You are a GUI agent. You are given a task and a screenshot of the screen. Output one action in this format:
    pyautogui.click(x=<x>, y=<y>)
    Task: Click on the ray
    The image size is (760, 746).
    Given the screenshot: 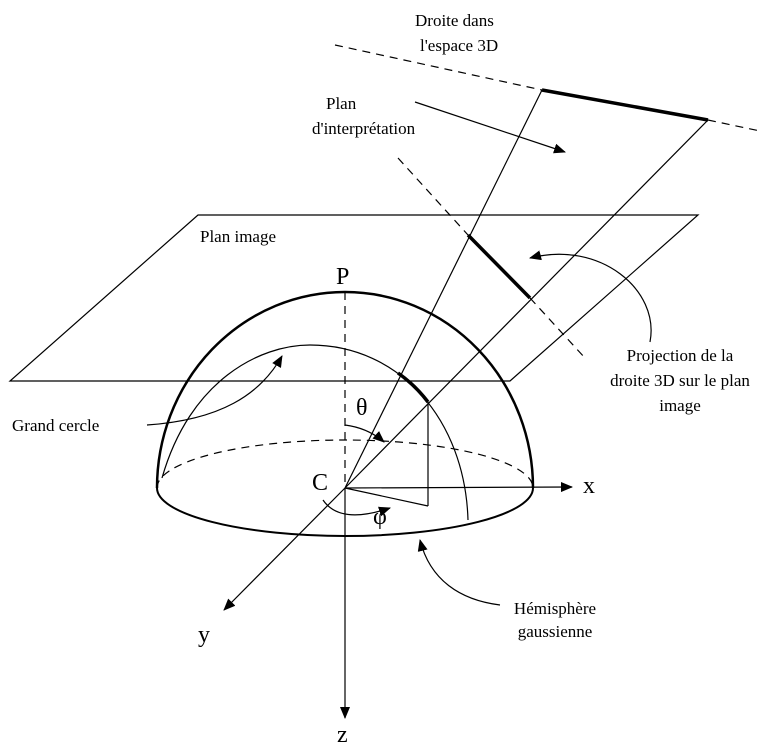 What is the action you would take?
    pyautogui.click(x=443, y=289)
    